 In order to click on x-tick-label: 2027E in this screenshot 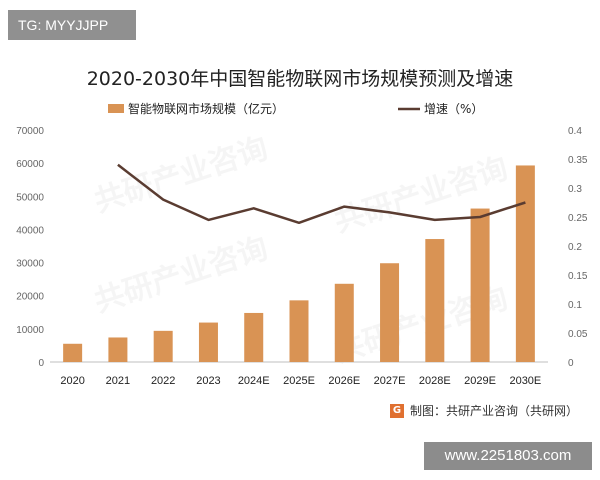, I will do `click(390, 381)`.